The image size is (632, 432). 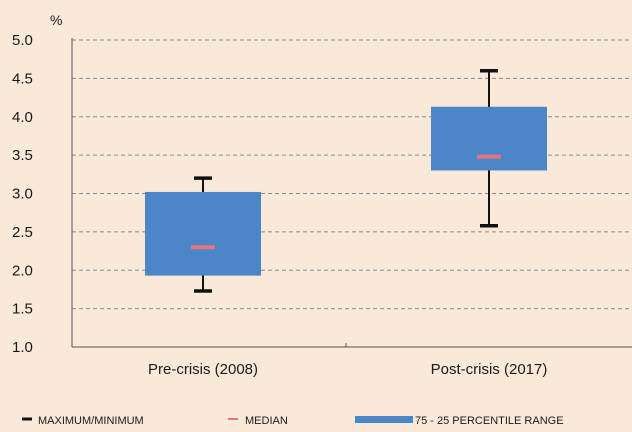 What do you see at coordinates (203, 369) in the screenshot?
I see `x-category-label: Pre-crisis (2008)` at bounding box center [203, 369].